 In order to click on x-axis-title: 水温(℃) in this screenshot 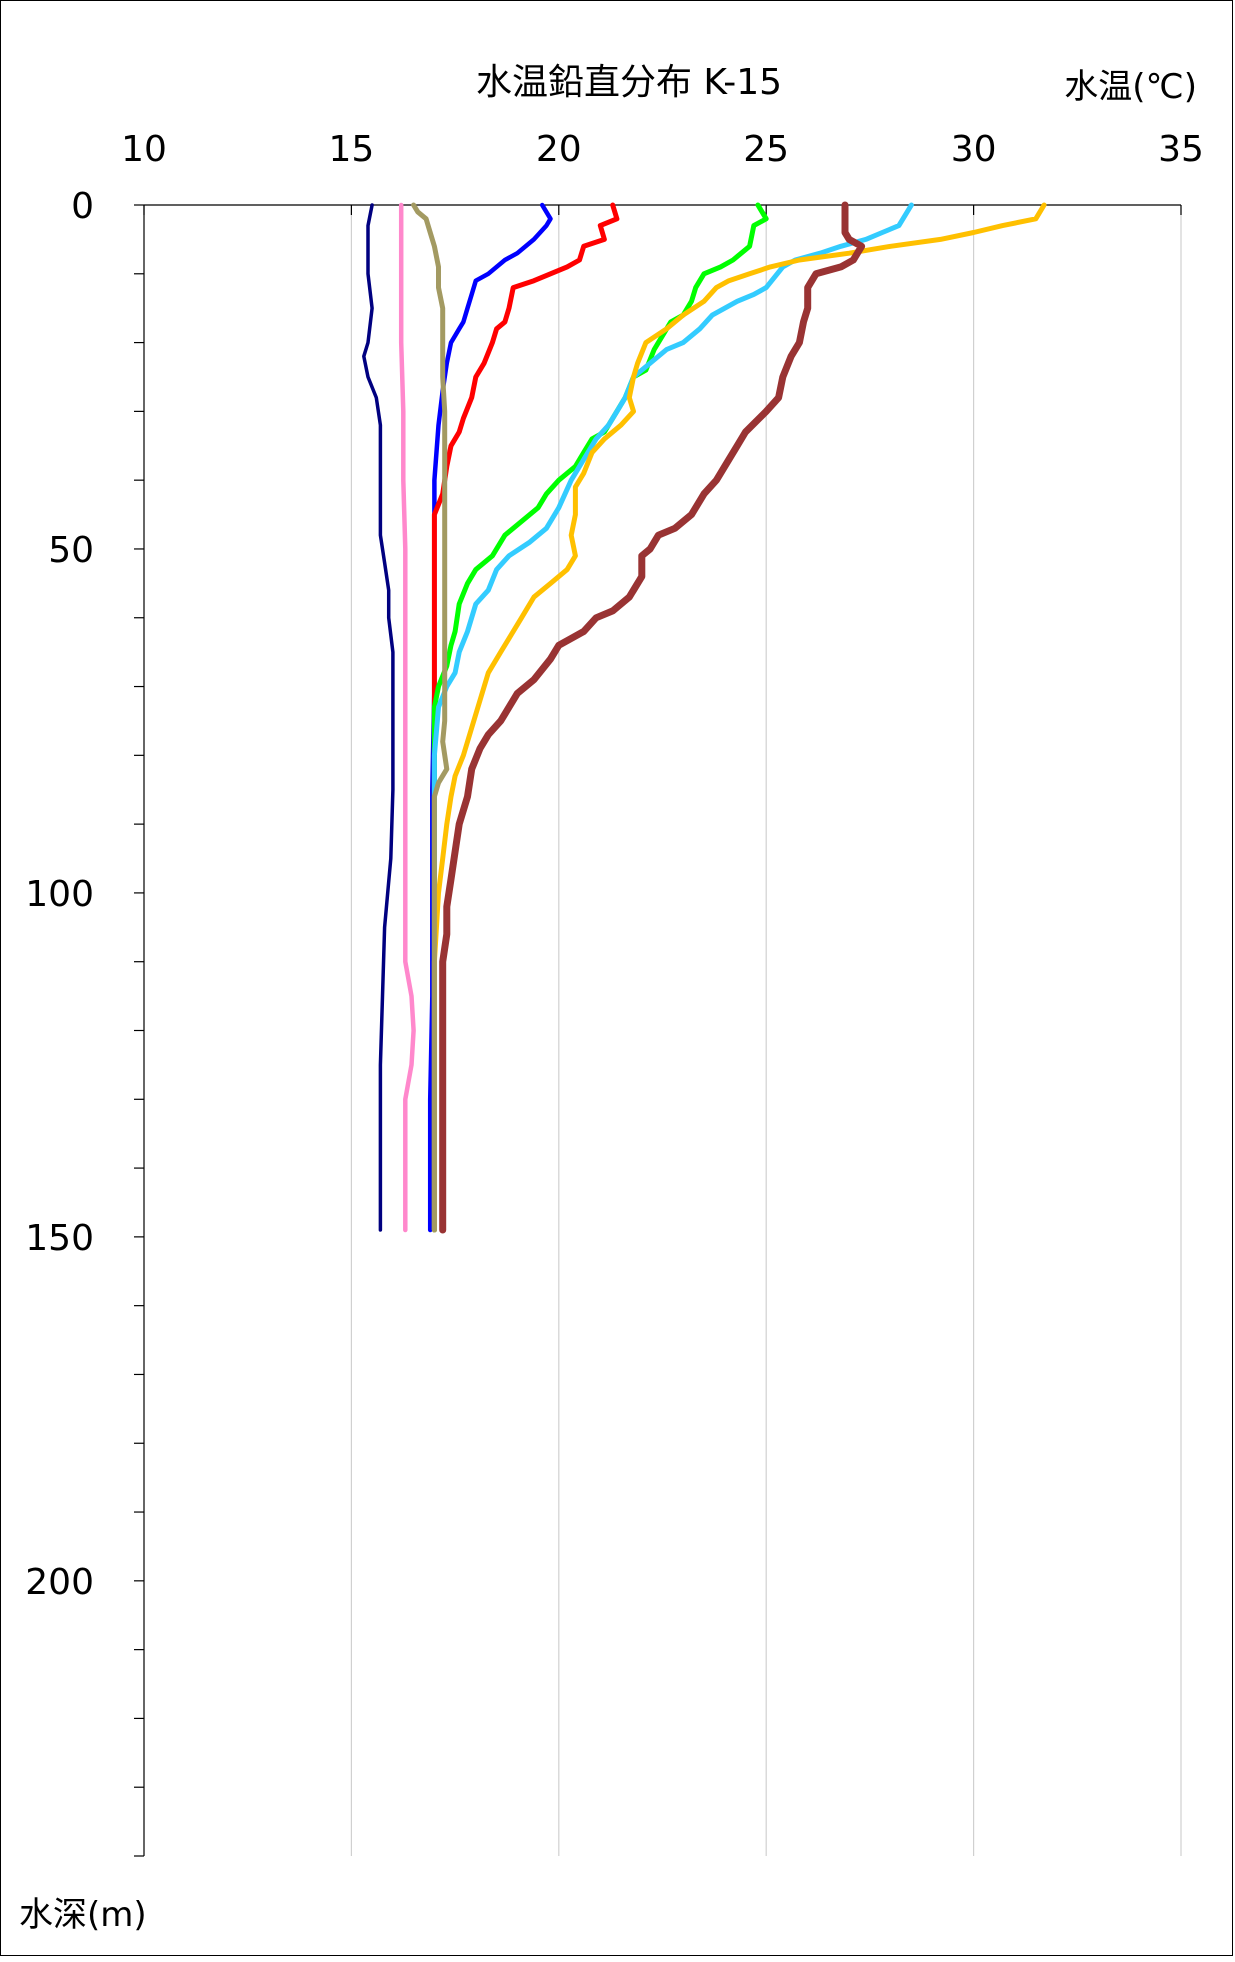, I will do `click(1130, 87)`.